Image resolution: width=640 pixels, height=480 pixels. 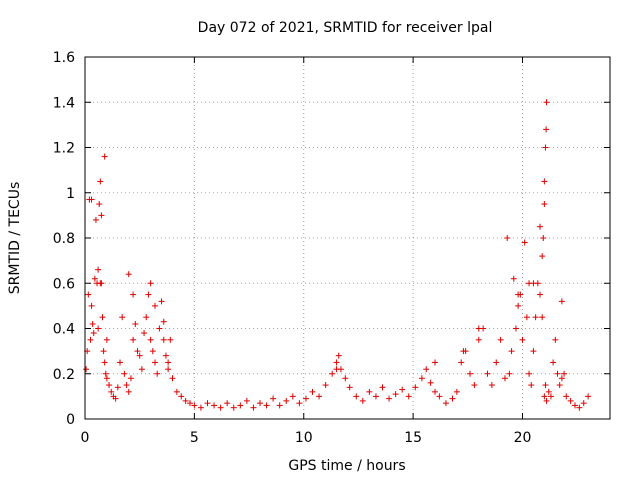 What do you see at coordinates (15, 238) in the screenshot?
I see `y-axis-label: SRMTID / TECUs` at bounding box center [15, 238].